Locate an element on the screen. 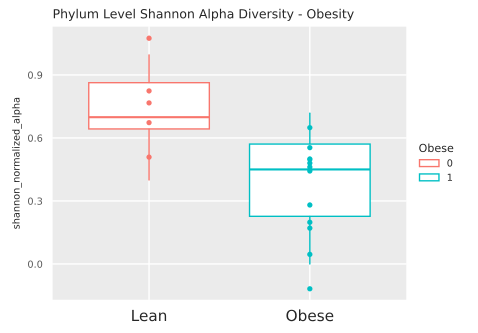 The width and height of the screenshot is (478, 333). y-axis-title: shannon_normalized_alpha is located at coordinates (17, 163).